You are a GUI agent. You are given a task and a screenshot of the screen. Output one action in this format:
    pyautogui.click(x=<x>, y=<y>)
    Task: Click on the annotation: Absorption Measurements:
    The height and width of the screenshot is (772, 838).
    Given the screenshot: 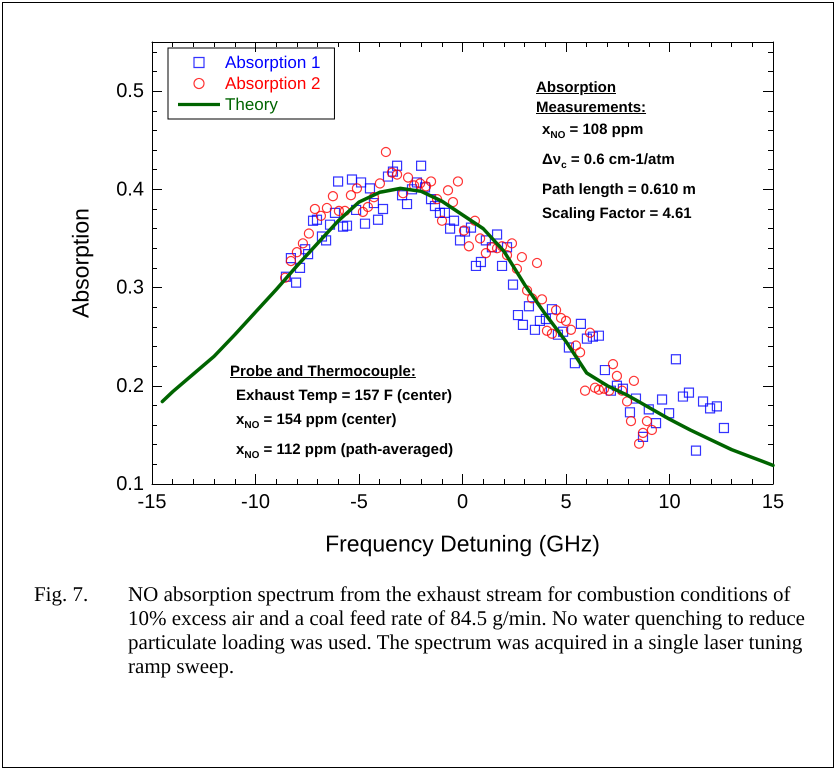 What is the action you would take?
    pyautogui.click(x=592, y=98)
    